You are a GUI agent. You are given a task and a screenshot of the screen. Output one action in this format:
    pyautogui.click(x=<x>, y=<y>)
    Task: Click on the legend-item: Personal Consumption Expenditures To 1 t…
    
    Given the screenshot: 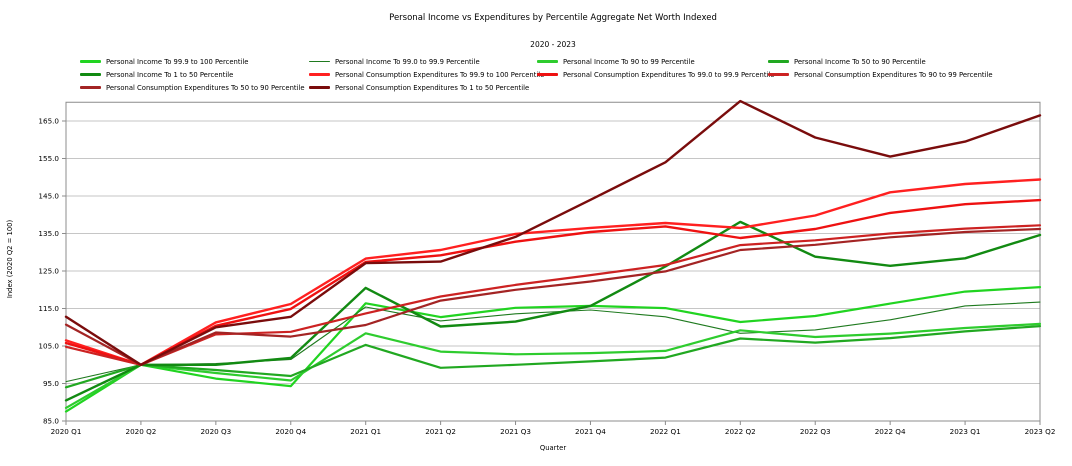 What is the action you would take?
    pyautogui.click(x=423, y=87)
    